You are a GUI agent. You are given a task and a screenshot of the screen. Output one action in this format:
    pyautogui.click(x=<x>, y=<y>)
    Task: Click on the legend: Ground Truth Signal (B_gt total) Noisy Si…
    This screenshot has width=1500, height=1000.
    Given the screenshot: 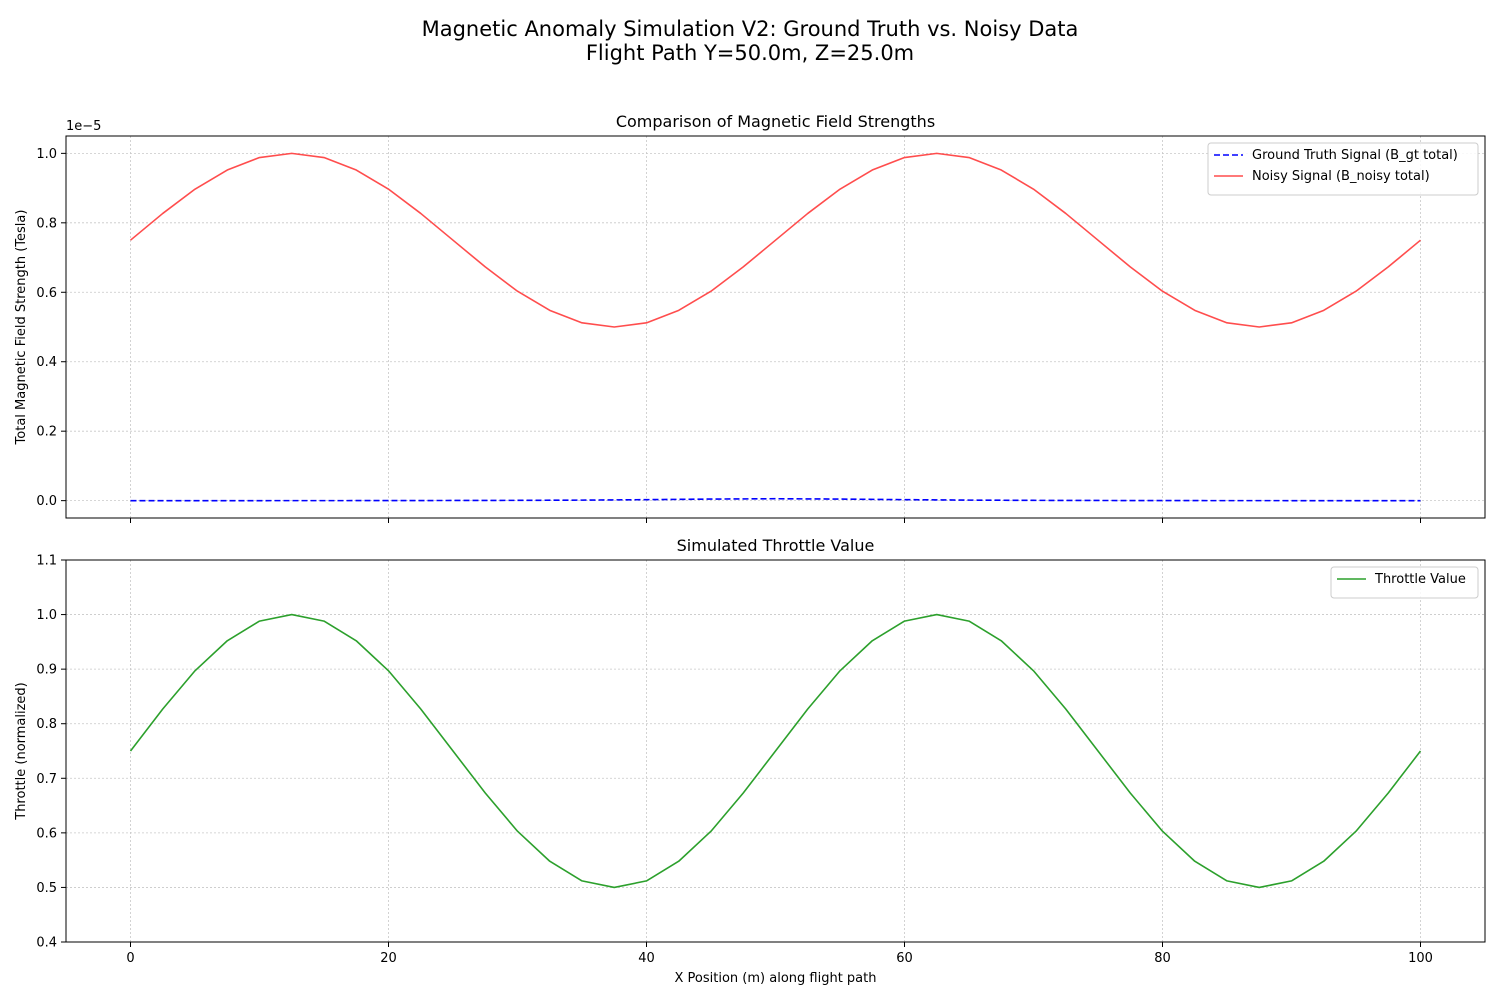 What is the action you would take?
    pyautogui.click(x=1343, y=169)
    